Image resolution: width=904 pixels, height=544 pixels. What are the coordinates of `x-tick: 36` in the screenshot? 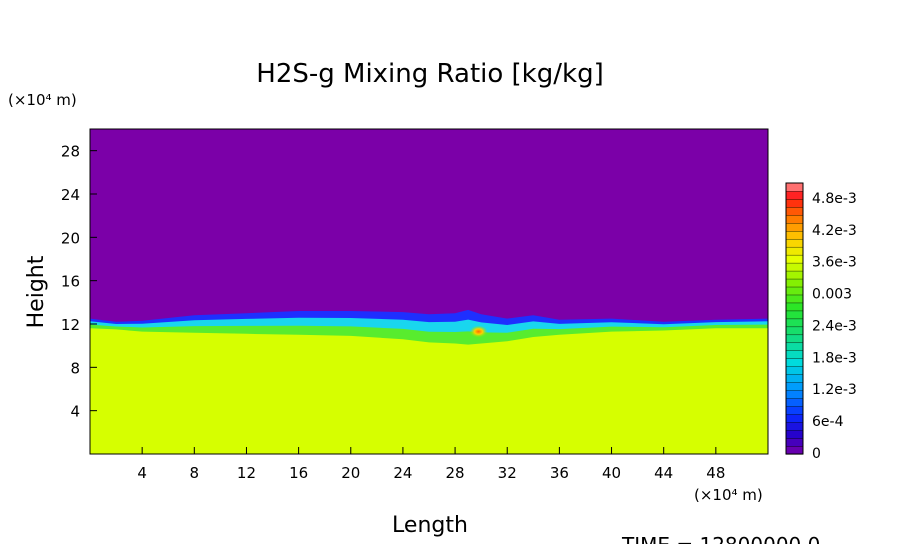 It's located at (559, 464).